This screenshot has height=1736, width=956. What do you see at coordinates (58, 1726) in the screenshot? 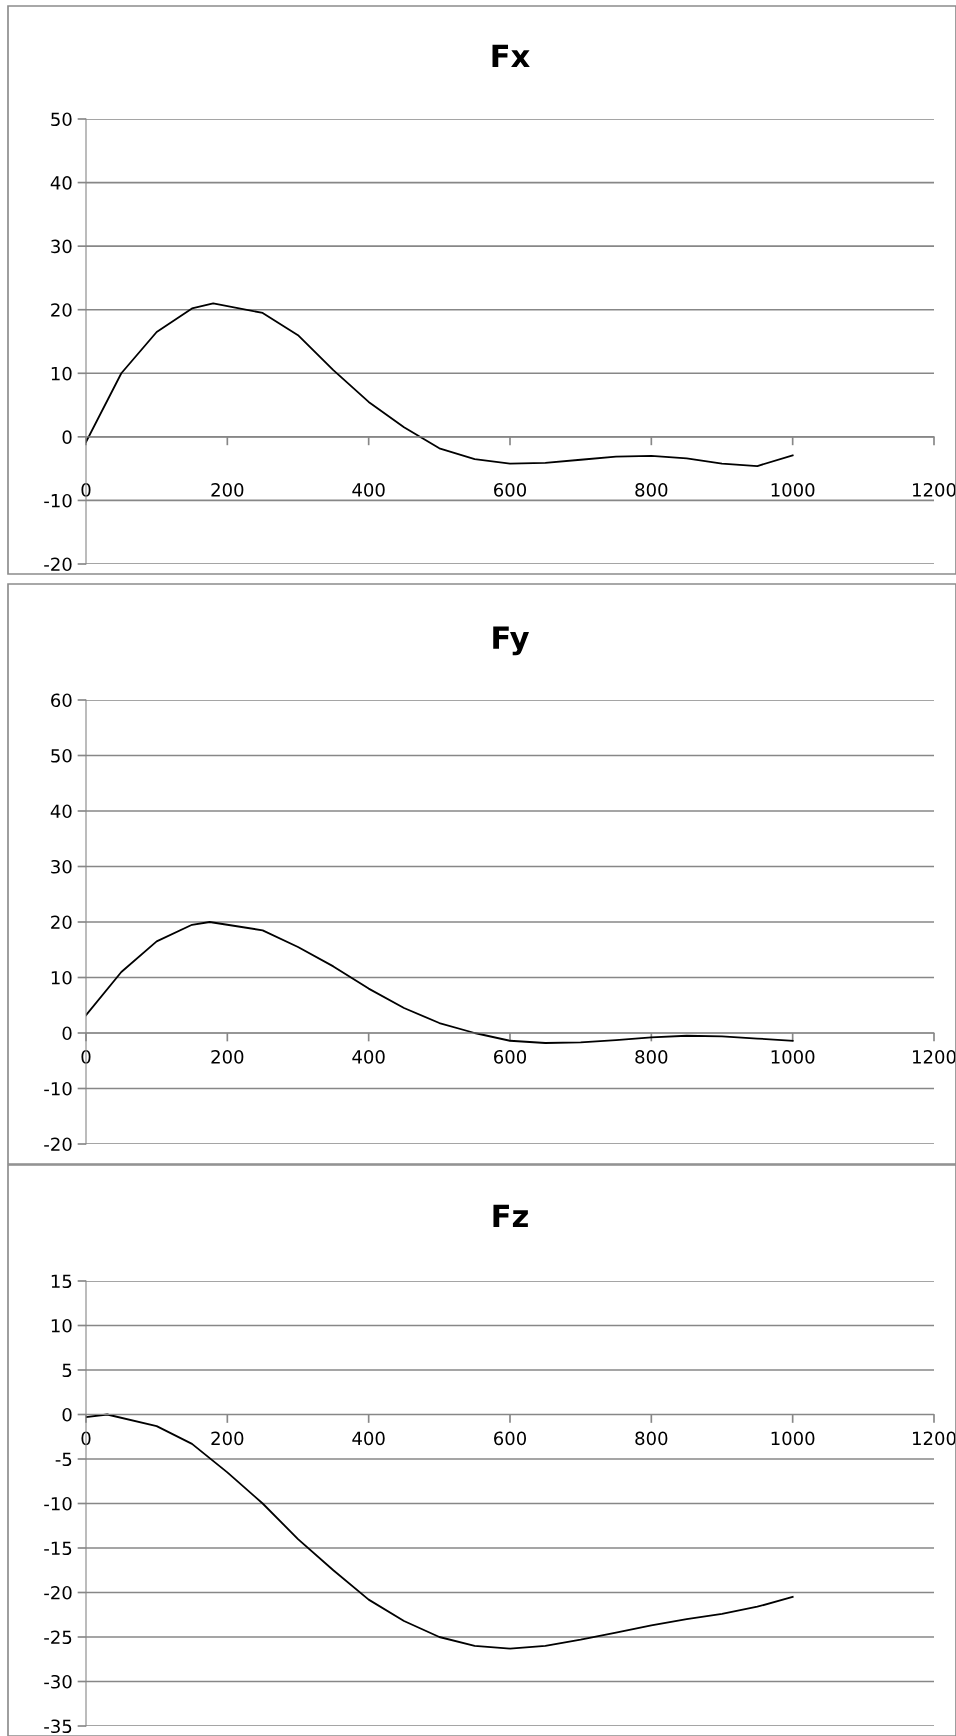
I see `y-tick-label: -35` at bounding box center [58, 1726].